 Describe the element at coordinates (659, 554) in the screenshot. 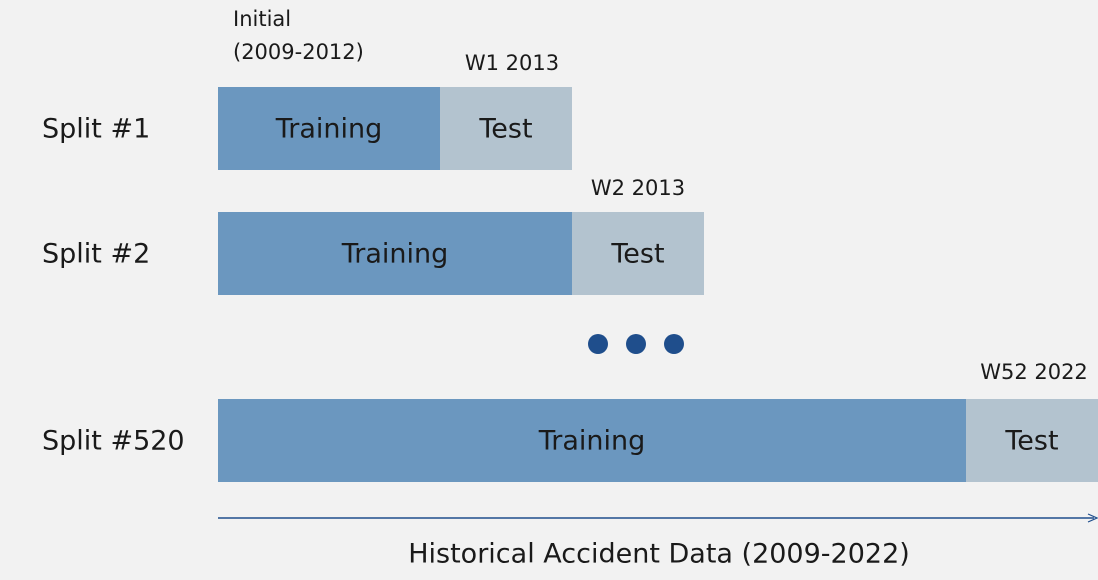

I see `axis-label: Historical Accident Data (2009-2022)` at that location.